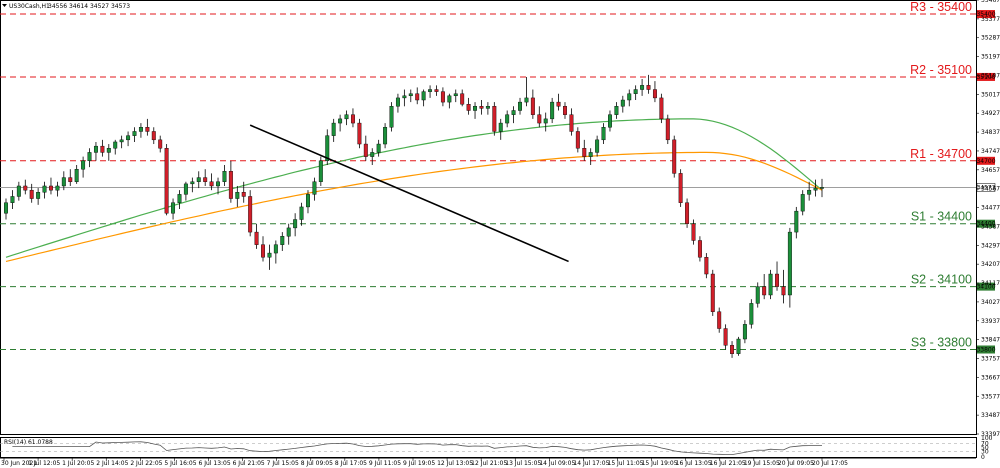 The image size is (1000, 468). What do you see at coordinates (409, 193) in the screenshot?
I see `trendline` at bounding box center [409, 193].